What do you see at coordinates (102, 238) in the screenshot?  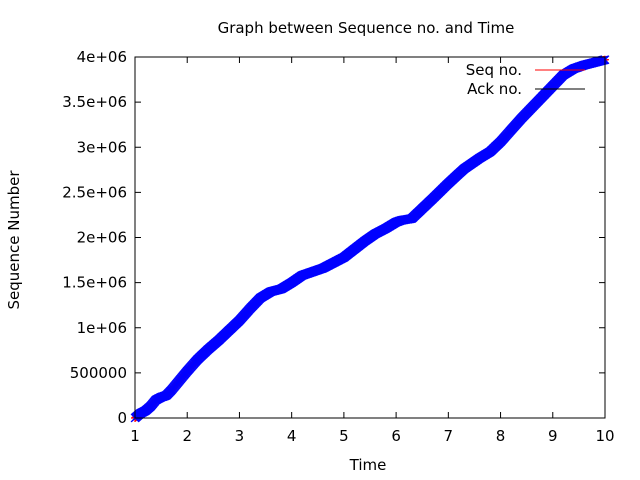 I see `y-tick-label: 2e+06` at bounding box center [102, 238].